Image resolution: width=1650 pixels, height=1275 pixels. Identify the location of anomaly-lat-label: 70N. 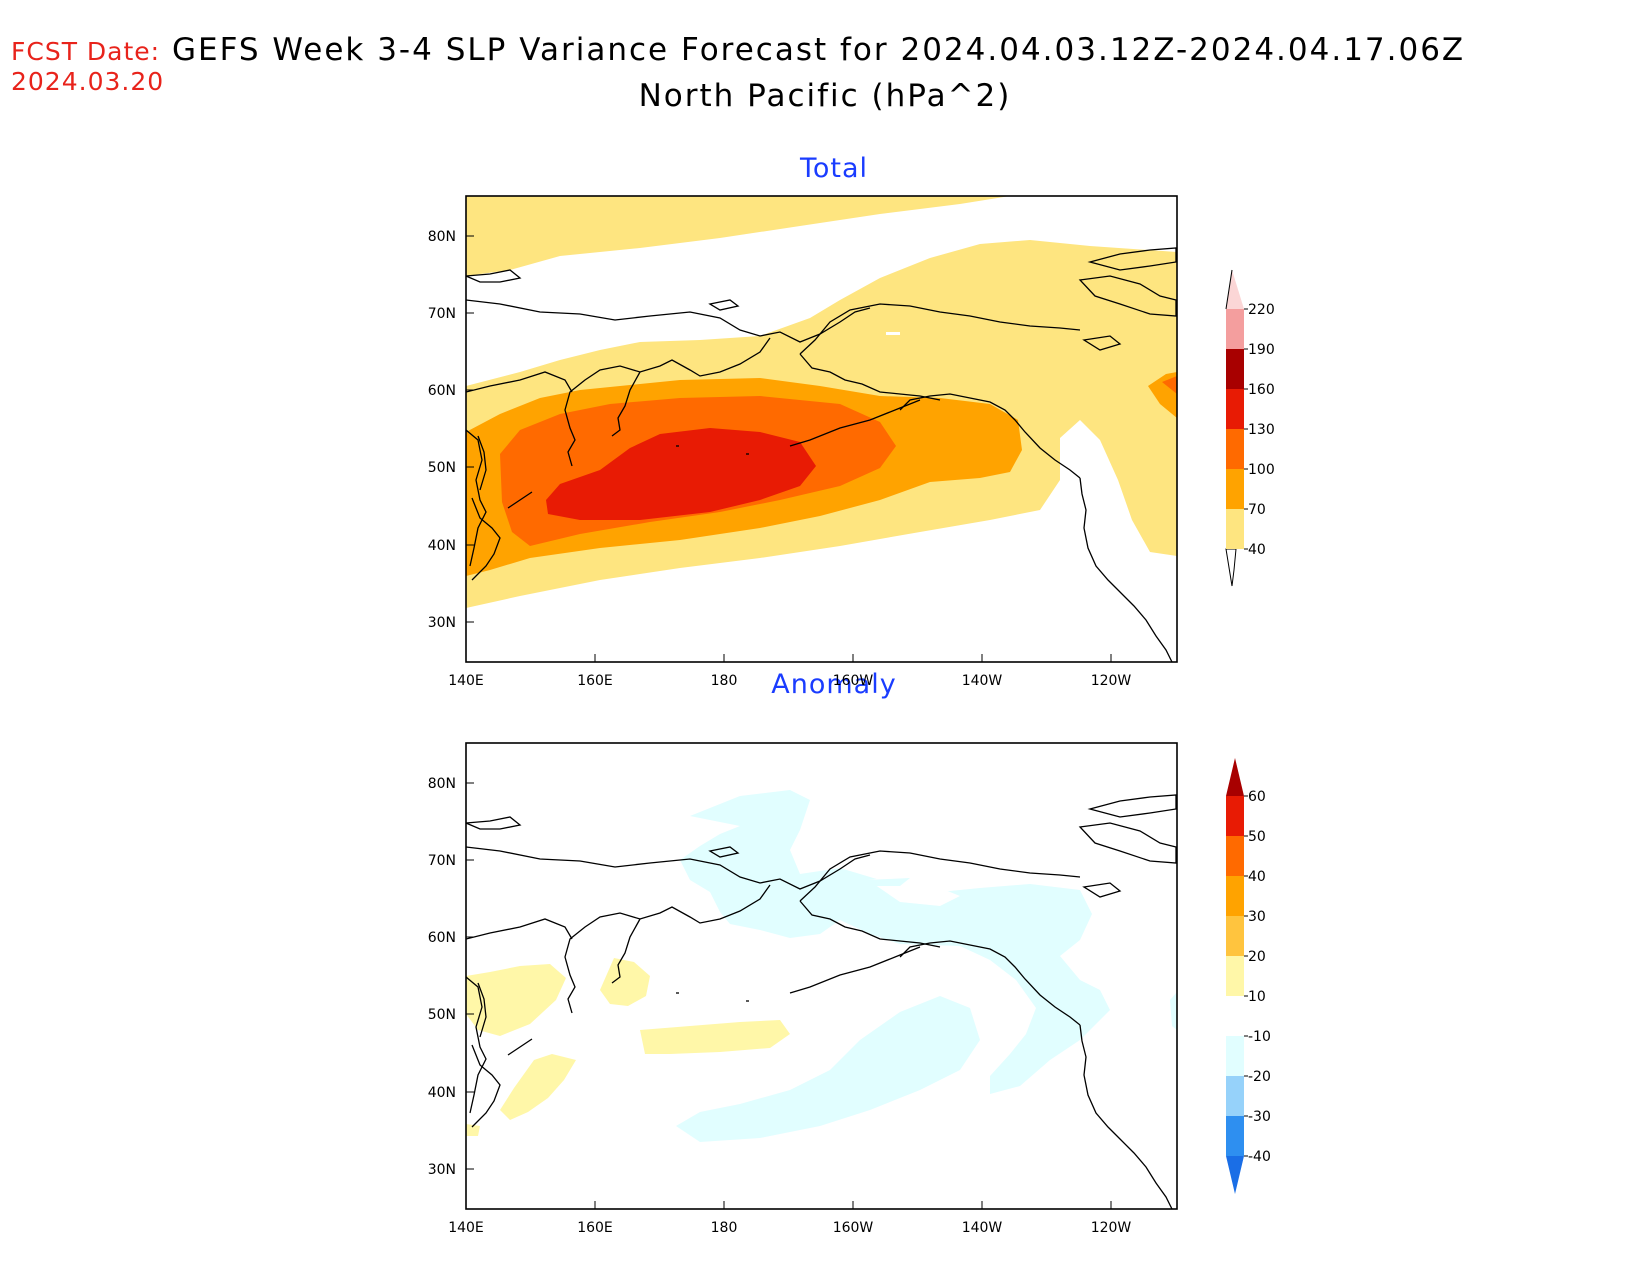
(442, 861).